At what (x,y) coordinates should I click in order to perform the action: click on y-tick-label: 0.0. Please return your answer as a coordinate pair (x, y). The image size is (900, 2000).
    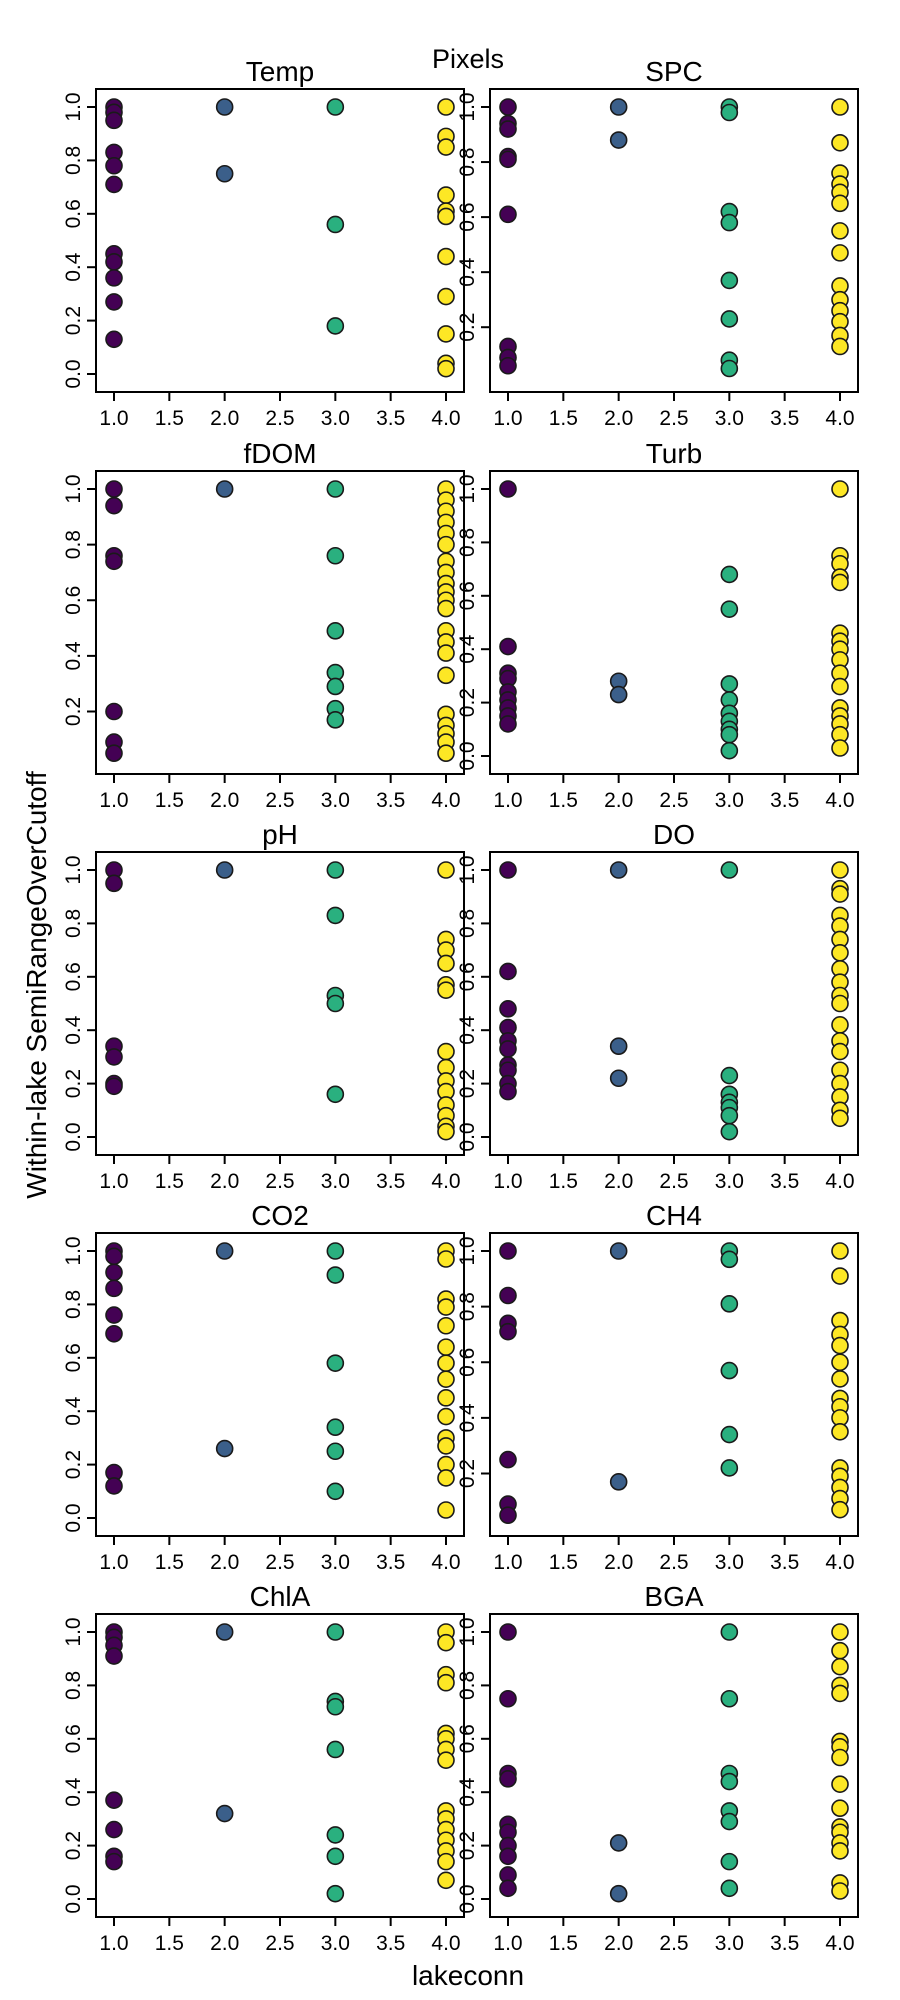
    Looking at the image, I should click on (467, 1898).